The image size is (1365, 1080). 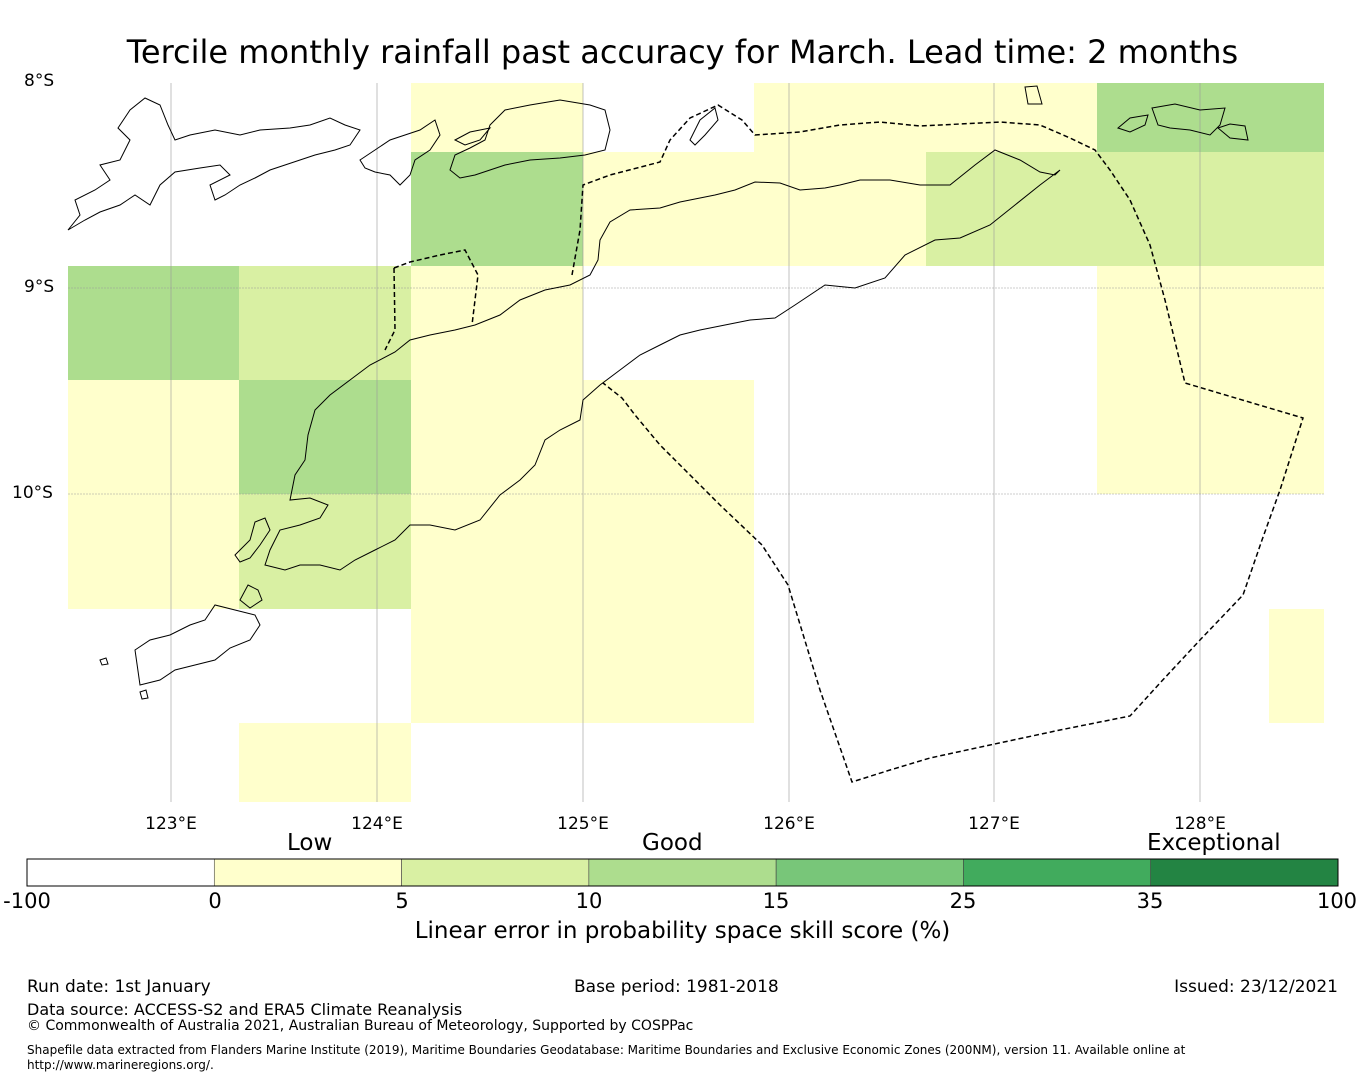 What do you see at coordinates (583, 824) in the screenshot?
I see `lon-label: 125°E` at bounding box center [583, 824].